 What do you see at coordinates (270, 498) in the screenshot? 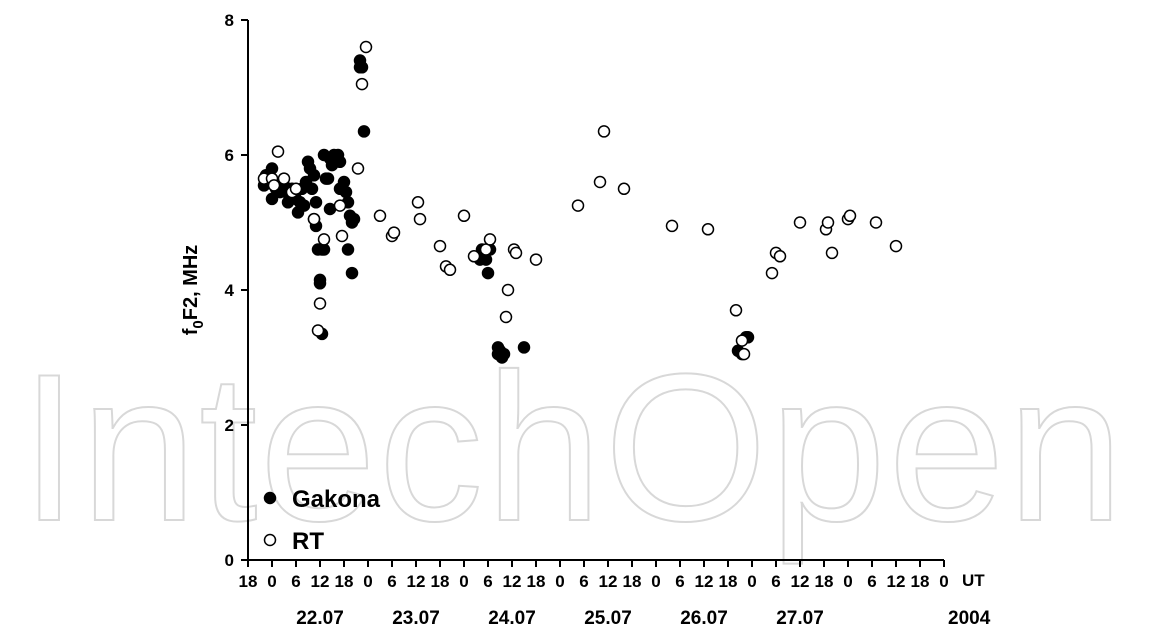
I see `legend-gakona-marker` at bounding box center [270, 498].